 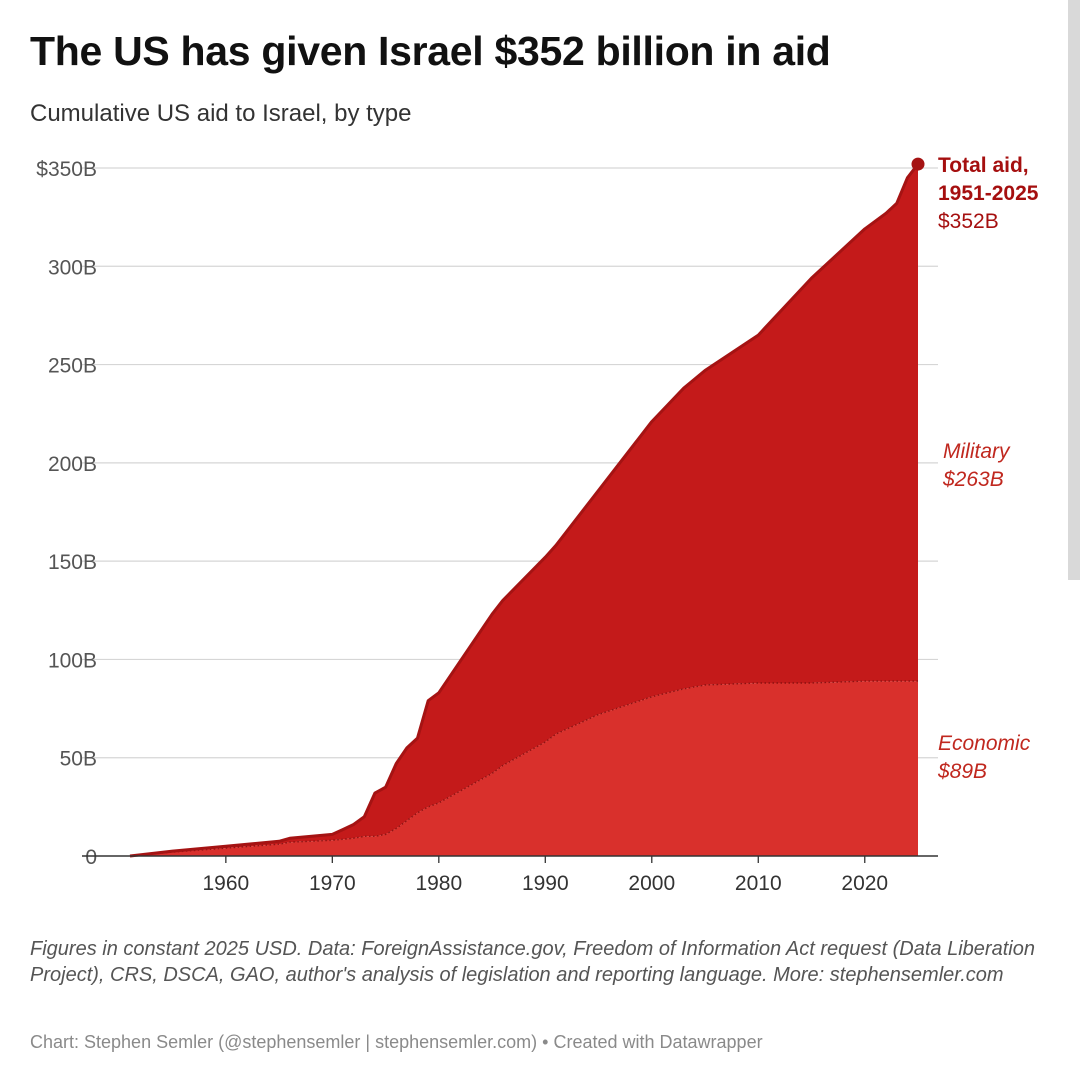 What do you see at coordinates (988, 193) in the screenshot?
I see `total-label-line2: 1951-2025` at bounding box center [988, 193].